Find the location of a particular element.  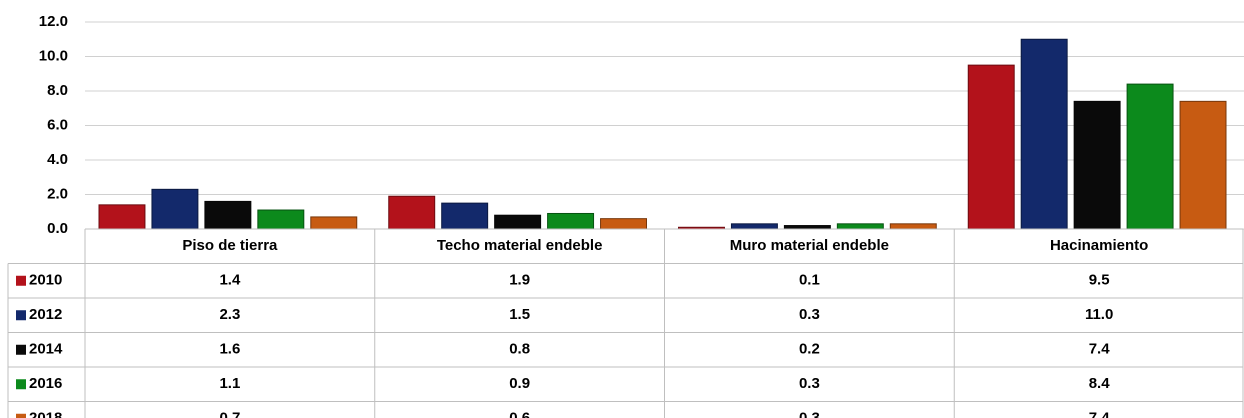

legend-label: 2018 is located at coordinates (45, 414).